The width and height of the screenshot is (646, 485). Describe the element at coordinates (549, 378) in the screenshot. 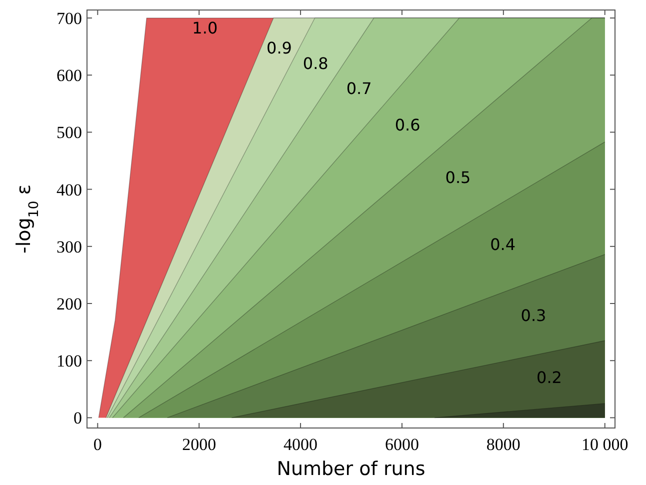

I see `series-label: 0.2` at that location.